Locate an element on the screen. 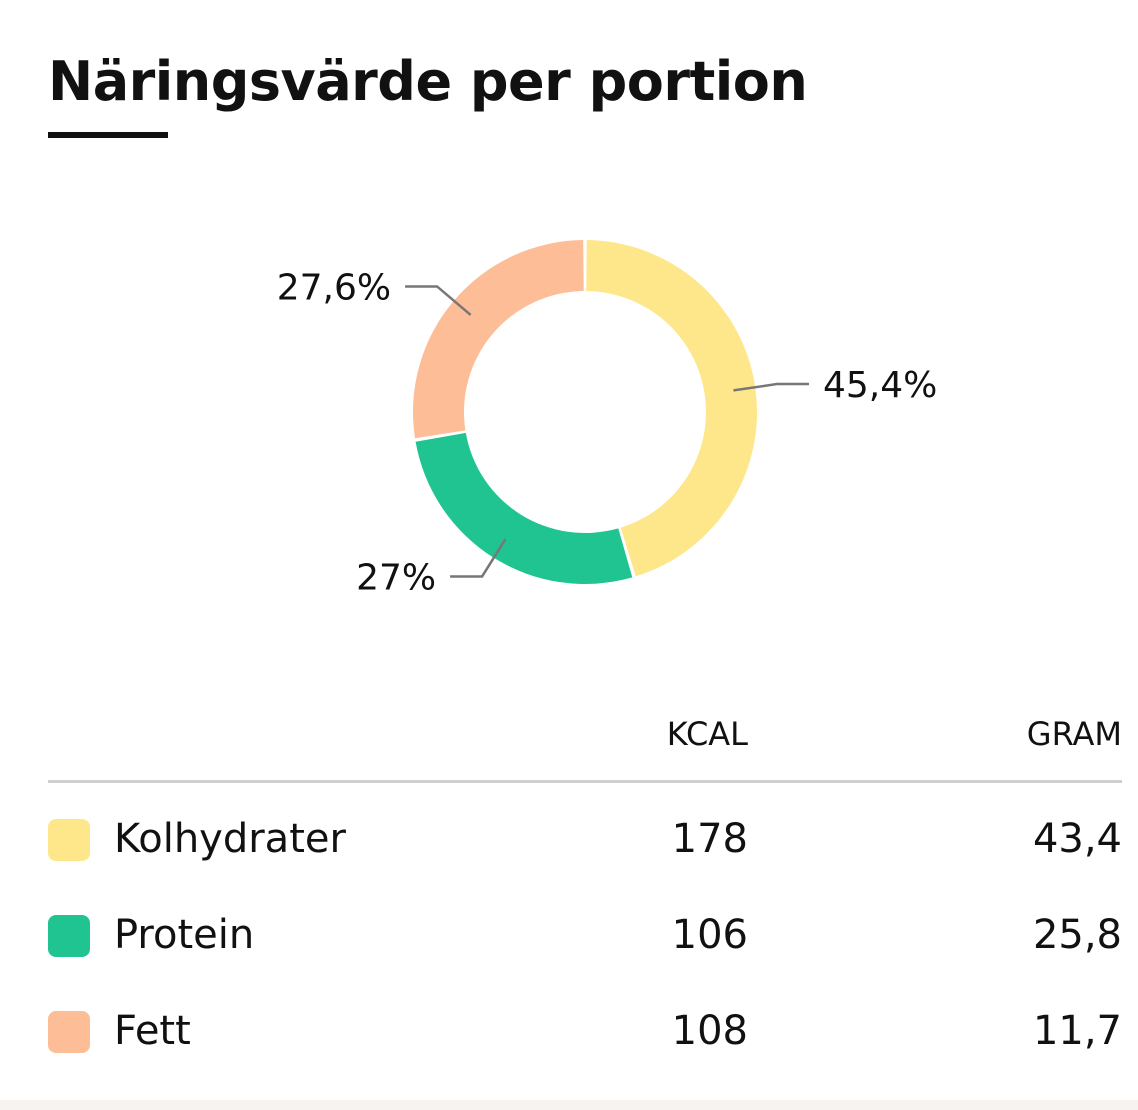 Image resolution: width=1138 pixels, height=1110 pixels. donut-slice-fett is located at coordinates (498, 339).